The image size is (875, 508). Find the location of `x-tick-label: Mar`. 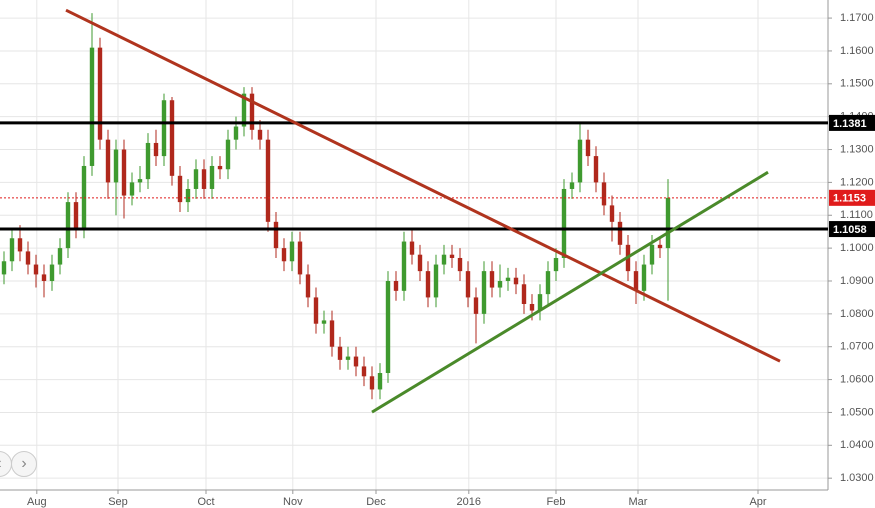

x-tick-label: Mar is located at coordinates (638, 502).